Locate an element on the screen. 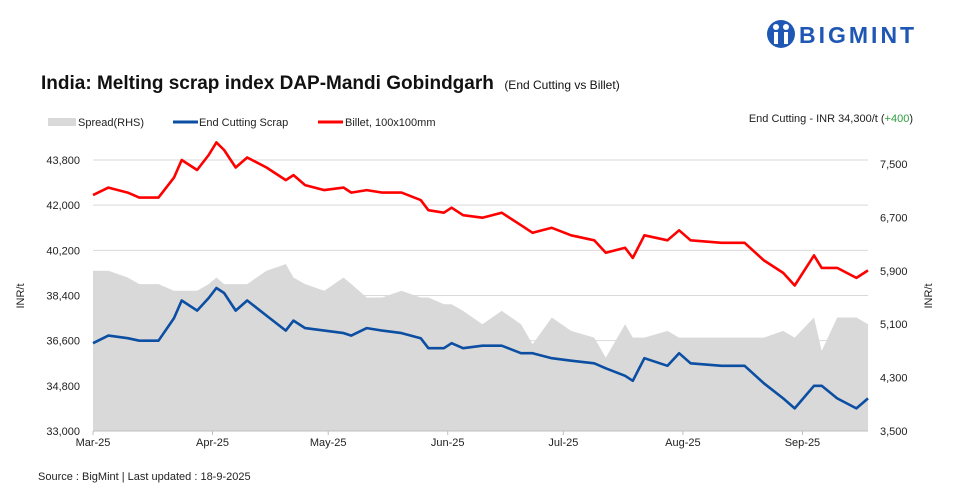 Image resolution: width=953 pixels, height=502 pixels. logo-icon is located at coordinates (781, 34).